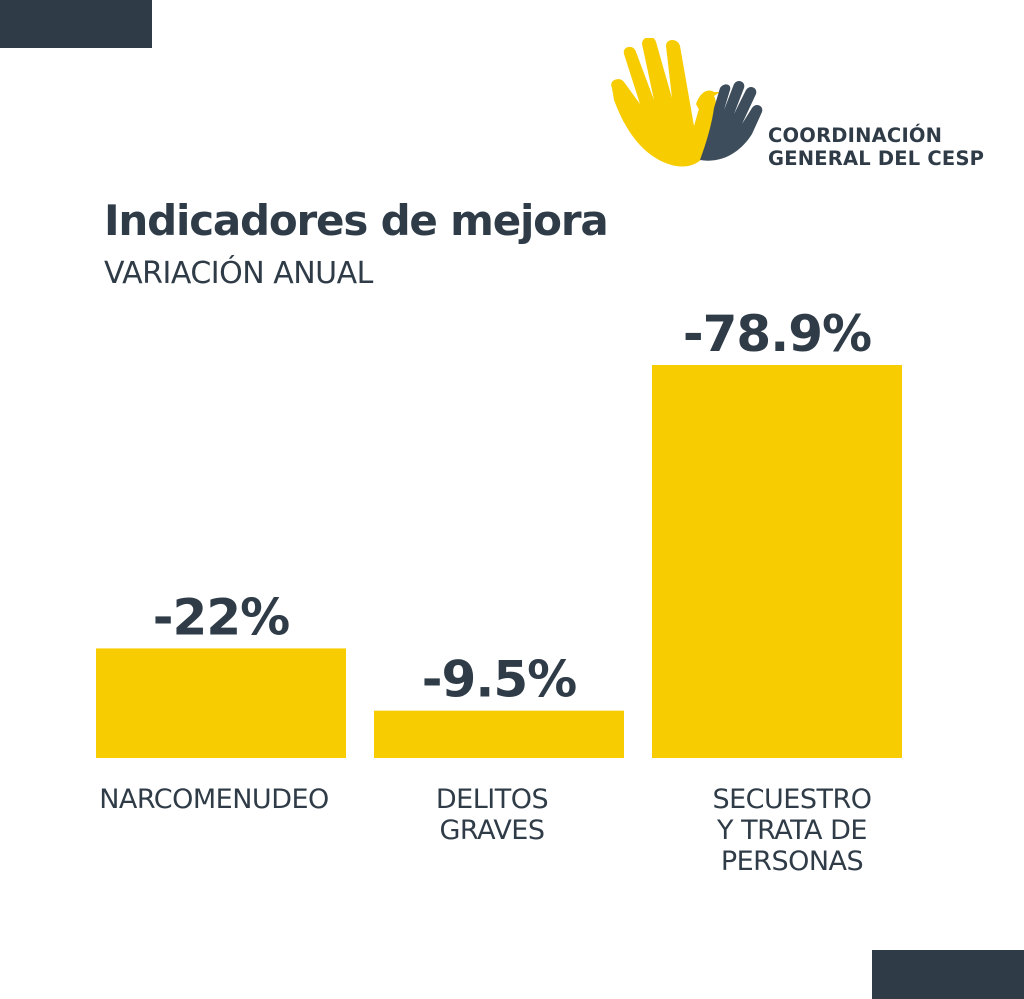  I want to click on category-label-3: SECUESTRO Y TRATA DE PERSONAS, so click(792, 830).